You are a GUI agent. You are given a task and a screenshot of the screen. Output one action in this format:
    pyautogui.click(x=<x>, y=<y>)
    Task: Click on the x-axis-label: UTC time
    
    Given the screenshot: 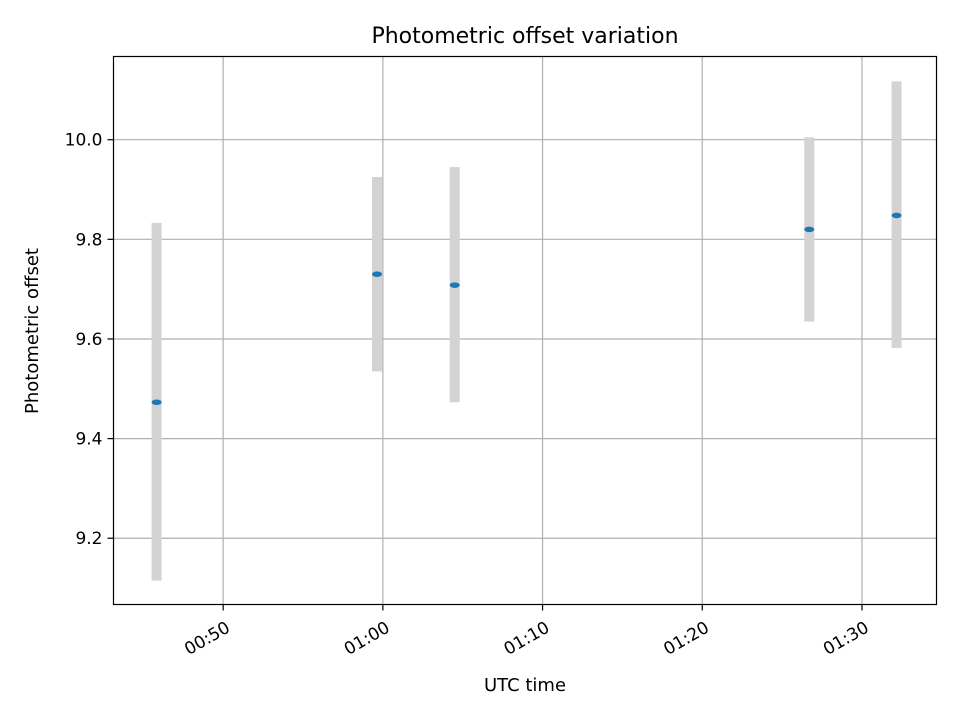 What is the action you would take?
    pyautogui.click(x=525, y=685)
    